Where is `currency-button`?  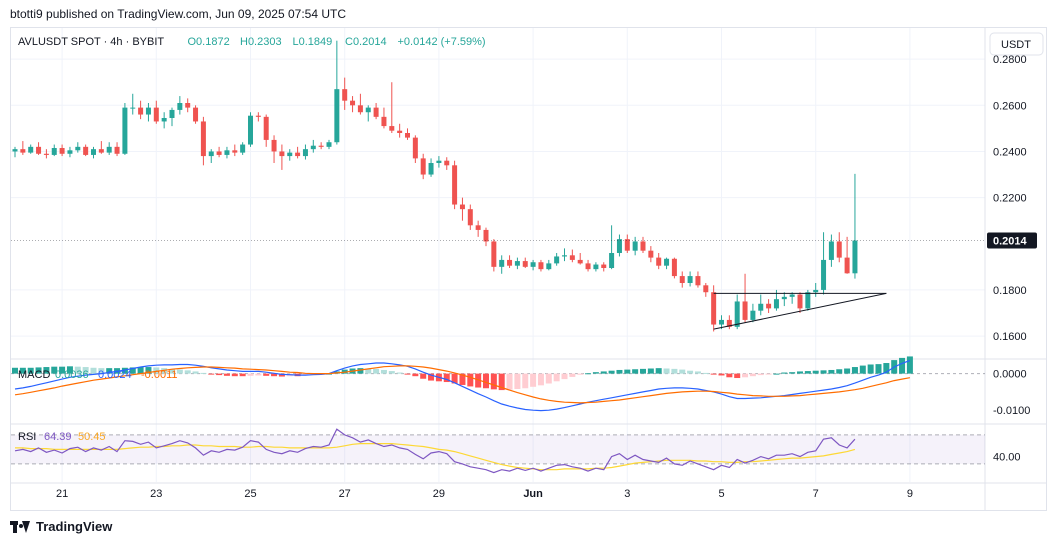
currency-button is located at coordinates (1016, 44).